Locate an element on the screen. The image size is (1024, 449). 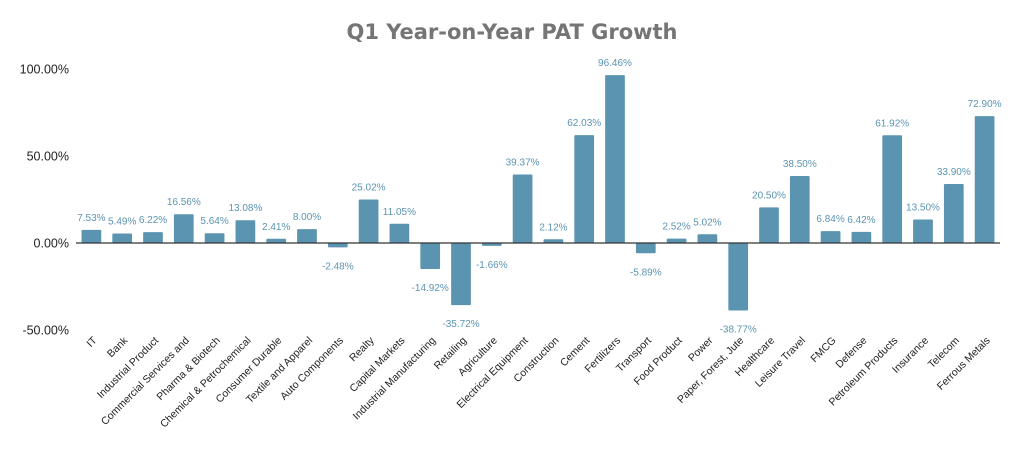
category-label: Bank is located at coordinates (118, 347).